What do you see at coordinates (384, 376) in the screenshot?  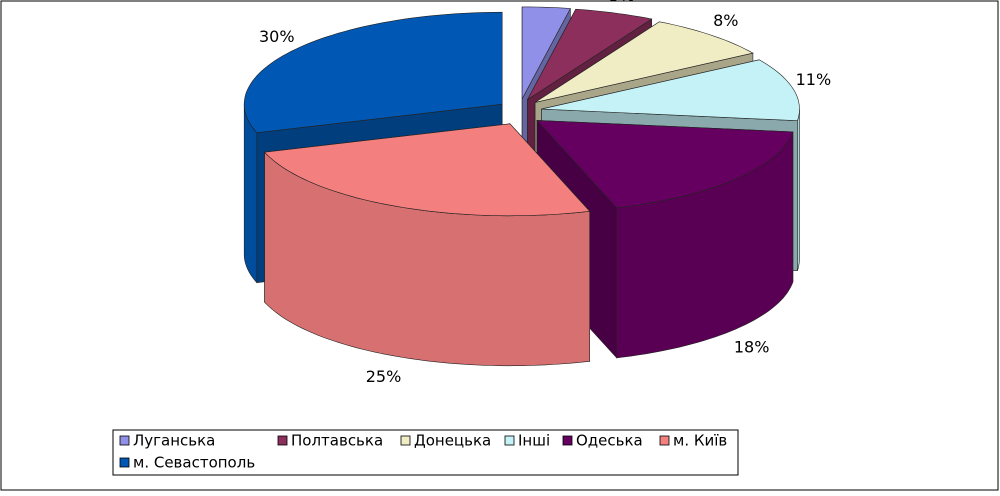 I see `data-label: 25%` at bounding box center [384, 376].